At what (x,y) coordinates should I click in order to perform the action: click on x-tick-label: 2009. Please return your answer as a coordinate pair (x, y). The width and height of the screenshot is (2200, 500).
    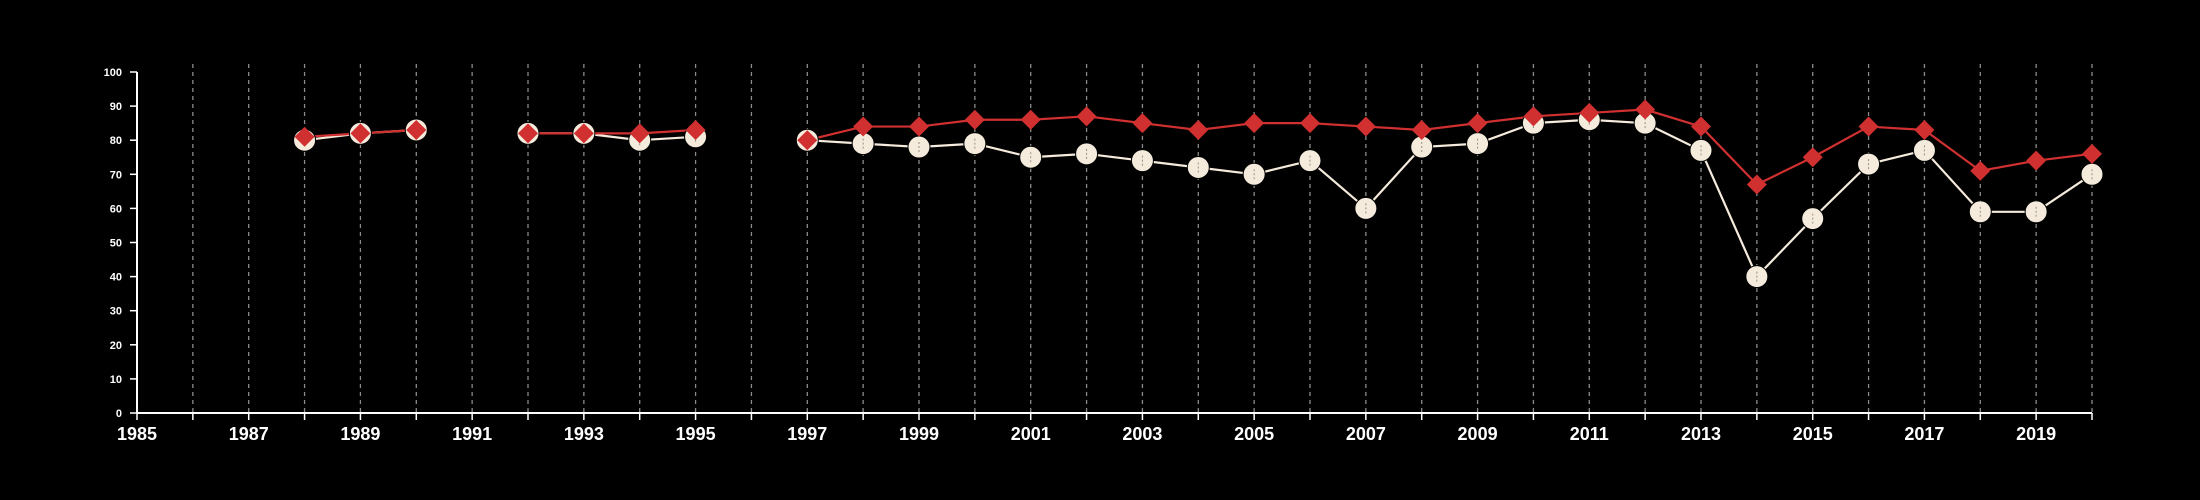
    Looking at the image, I should click on (1478, 434).